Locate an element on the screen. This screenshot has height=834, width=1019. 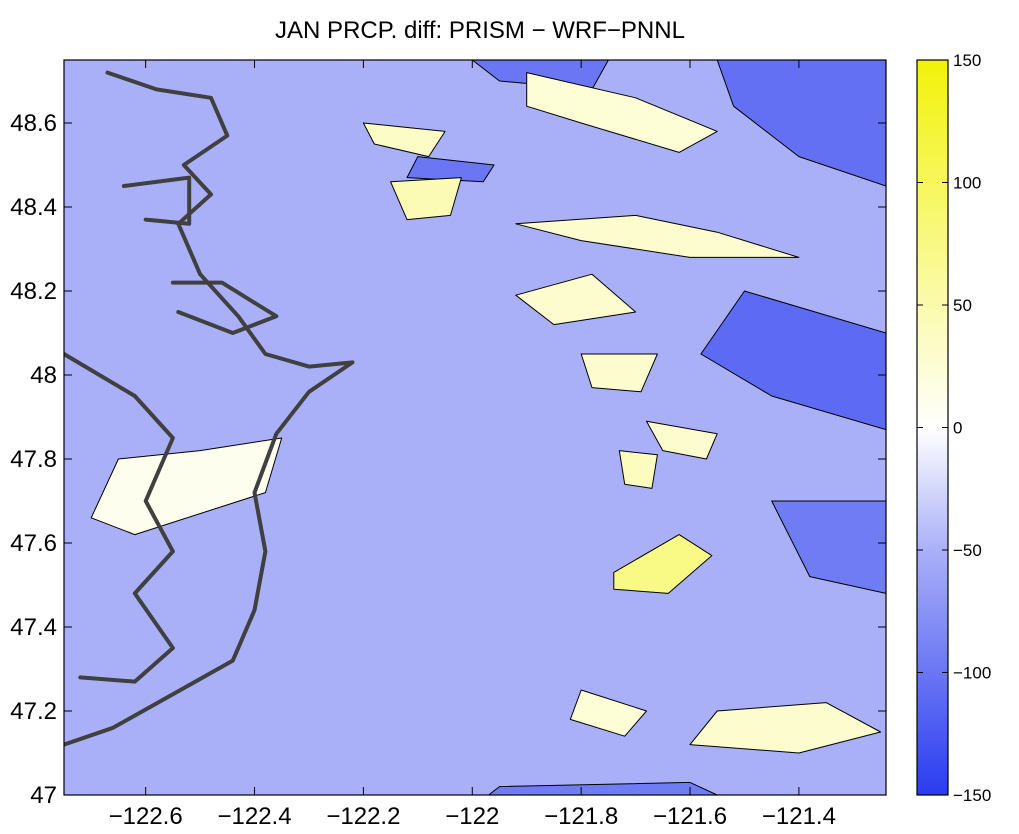
y-tick-label: 48.2 is located at coordinates (33, 291).